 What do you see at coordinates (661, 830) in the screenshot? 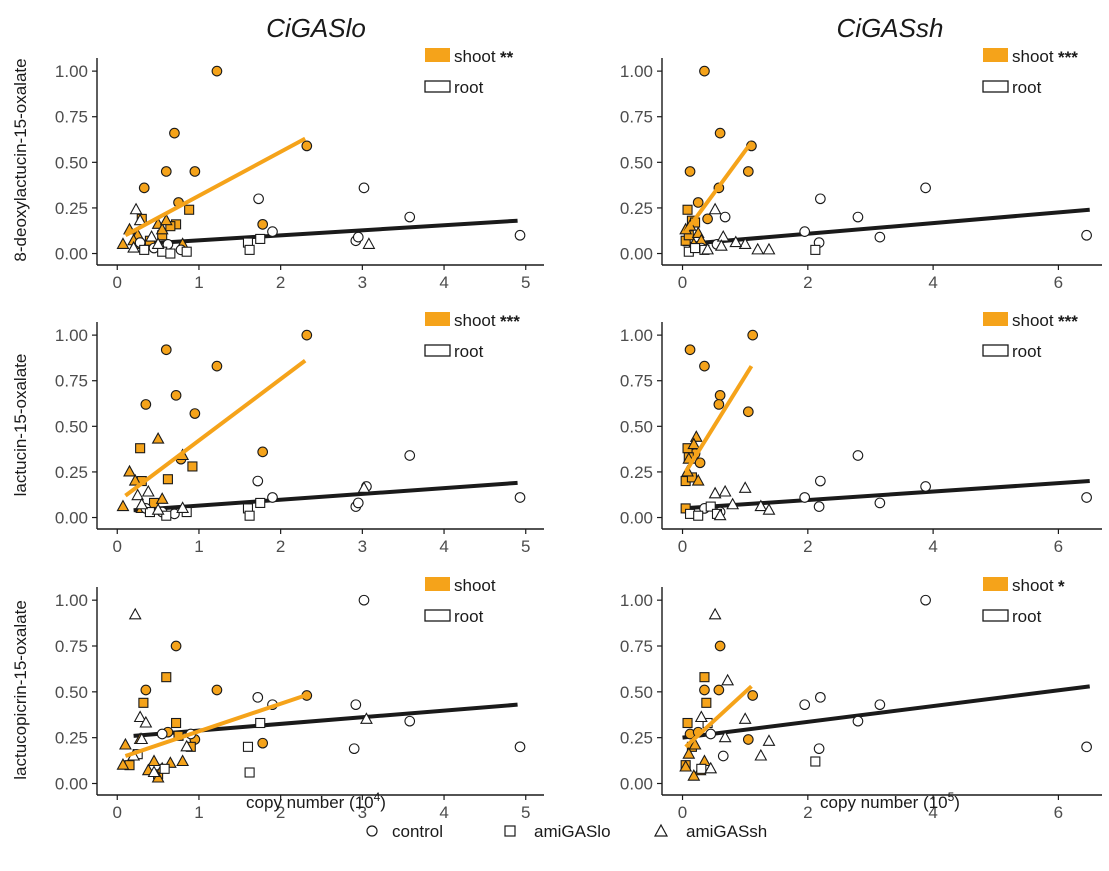
I see `legend-triangle-marker` at bounding box center [661, 830].